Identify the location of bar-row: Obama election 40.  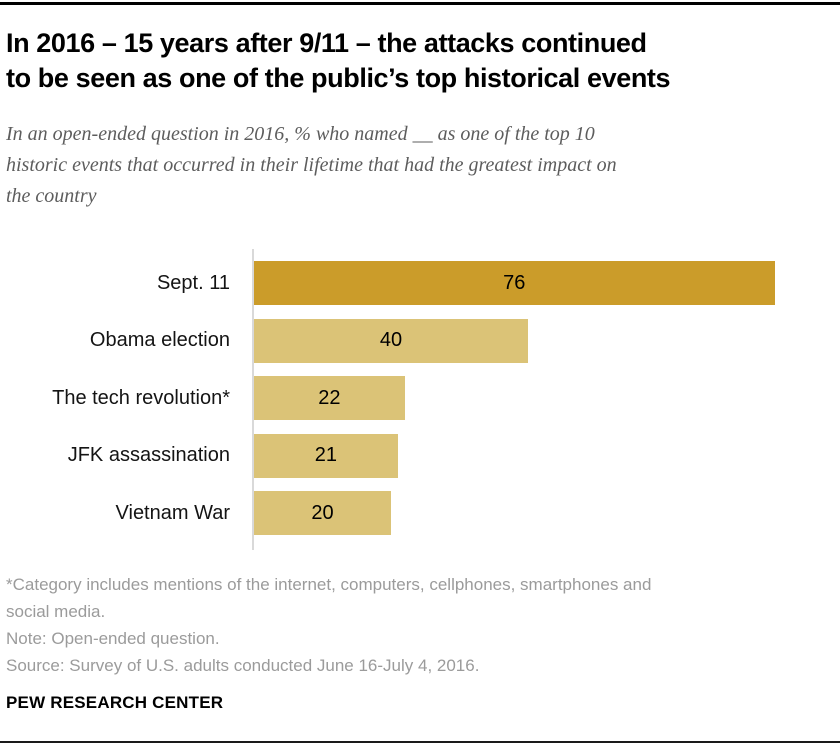
(420, 340).